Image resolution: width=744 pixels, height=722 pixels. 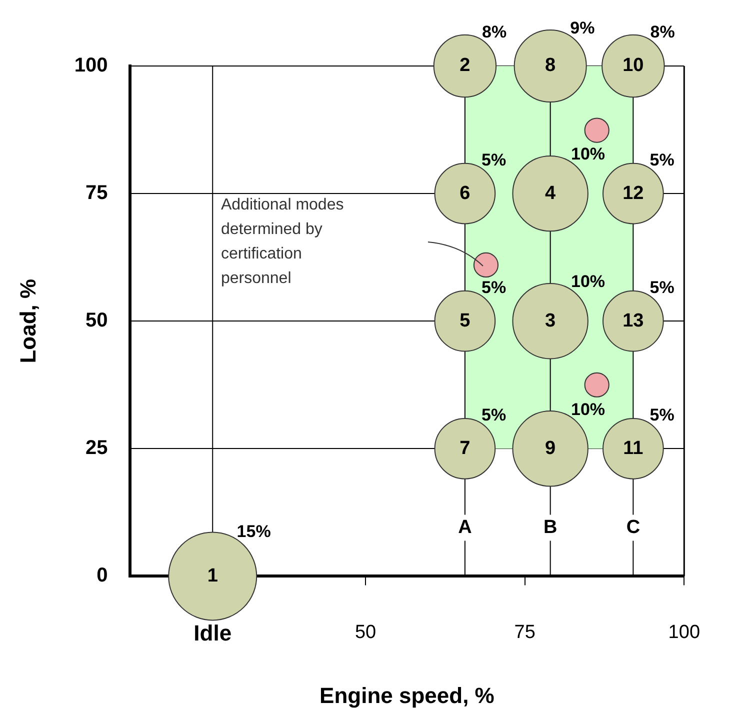 What do you see at coordinates (550, 65) in the screenshot?
I see `annotation: 8` at bounding box center [550, 65].